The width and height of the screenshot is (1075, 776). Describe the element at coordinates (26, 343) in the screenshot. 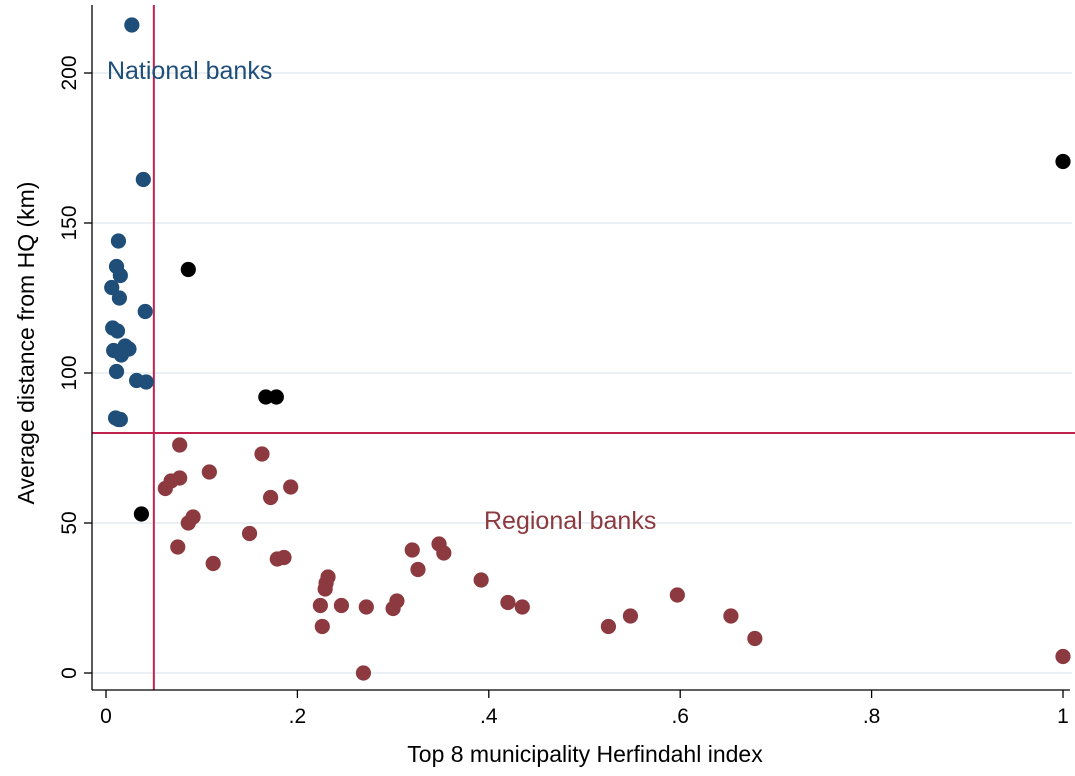

I see `y-axis-label: Average distance from HQ (km)` at that location.